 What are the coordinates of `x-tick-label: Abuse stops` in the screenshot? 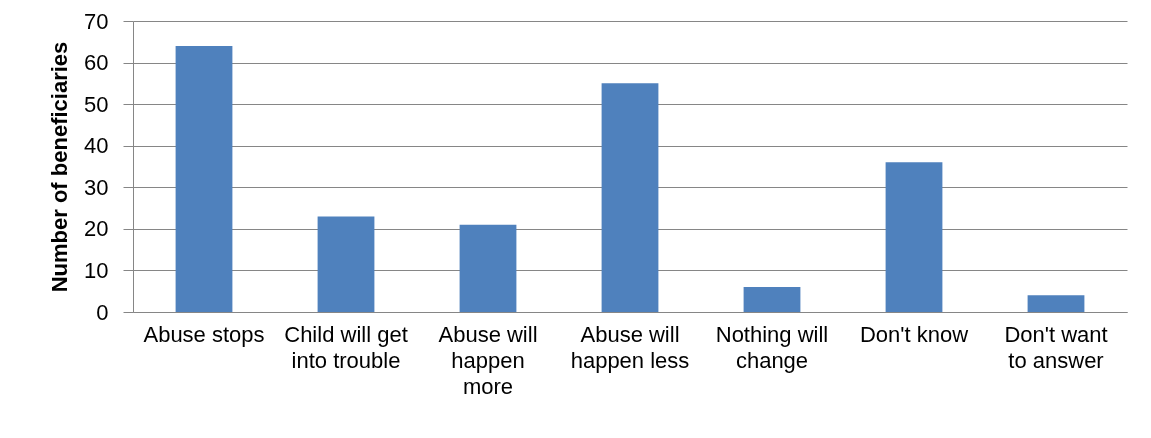 It's located at (204, 334).